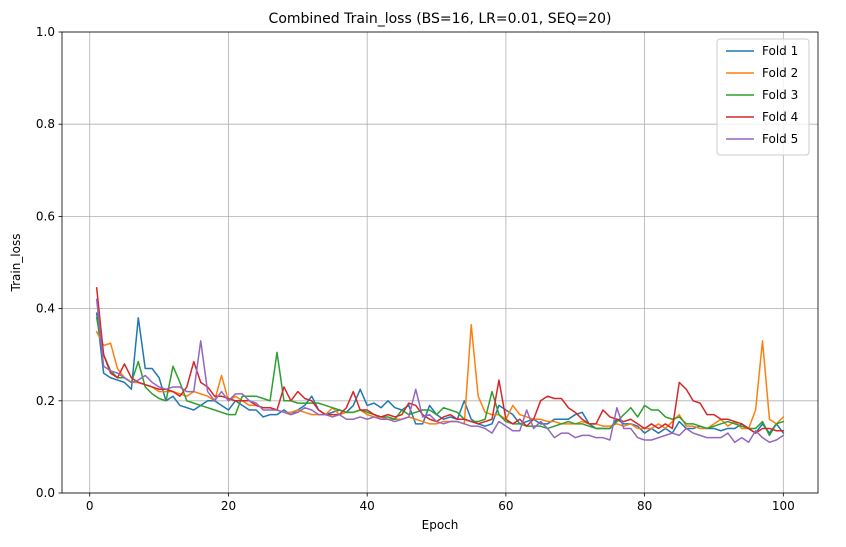 This screenshot has width=846, height=547. I want to click on legend-label: Fold 4, so click(780, 117).